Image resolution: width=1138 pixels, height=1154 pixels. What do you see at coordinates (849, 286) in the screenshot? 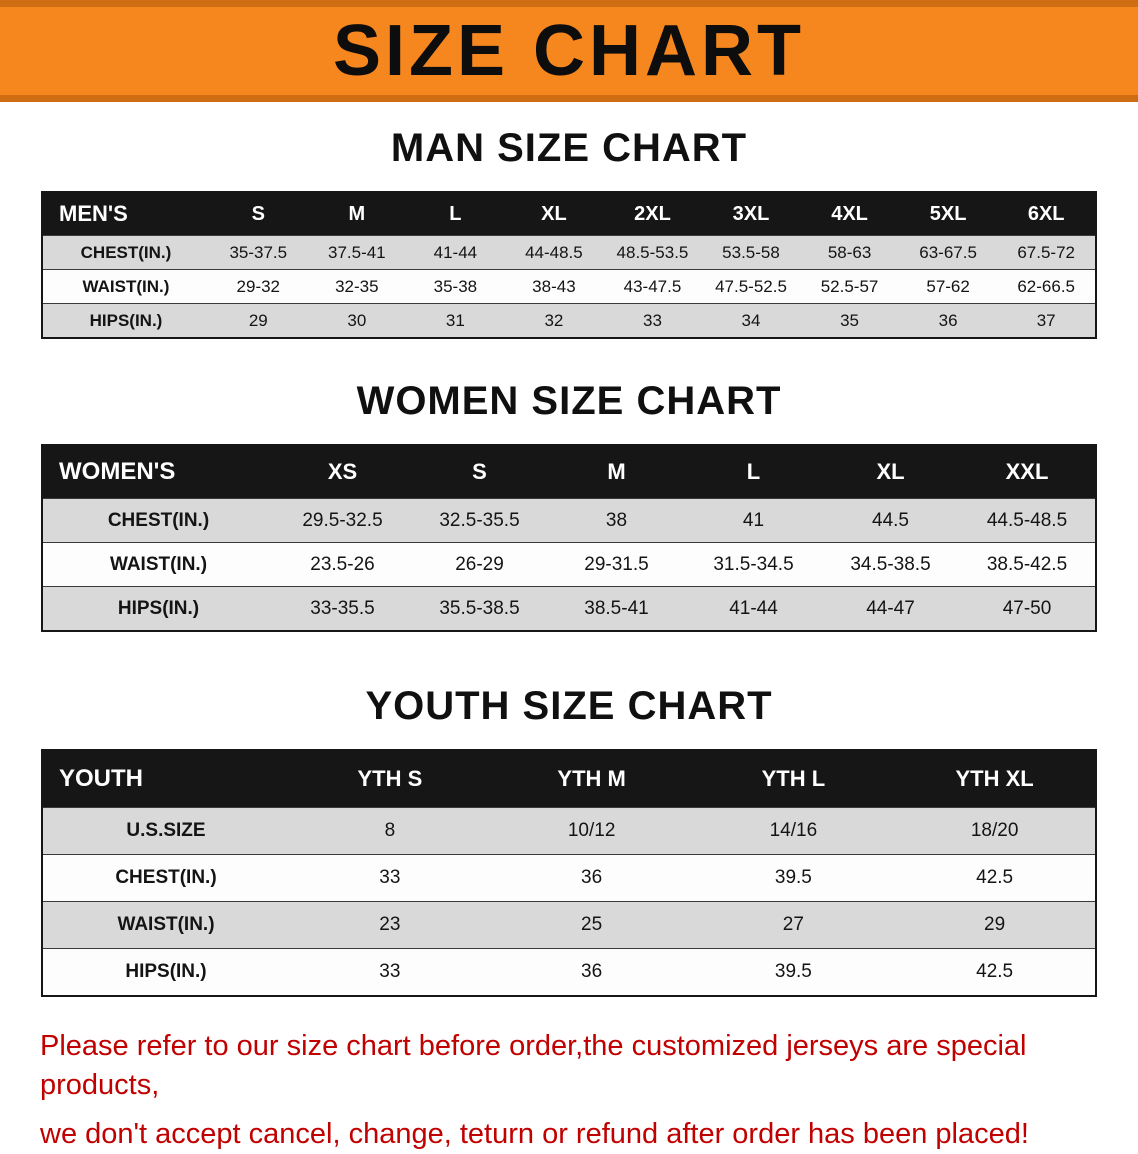
I see `size-value: 52.5-57` at bounding box center [849, 286].